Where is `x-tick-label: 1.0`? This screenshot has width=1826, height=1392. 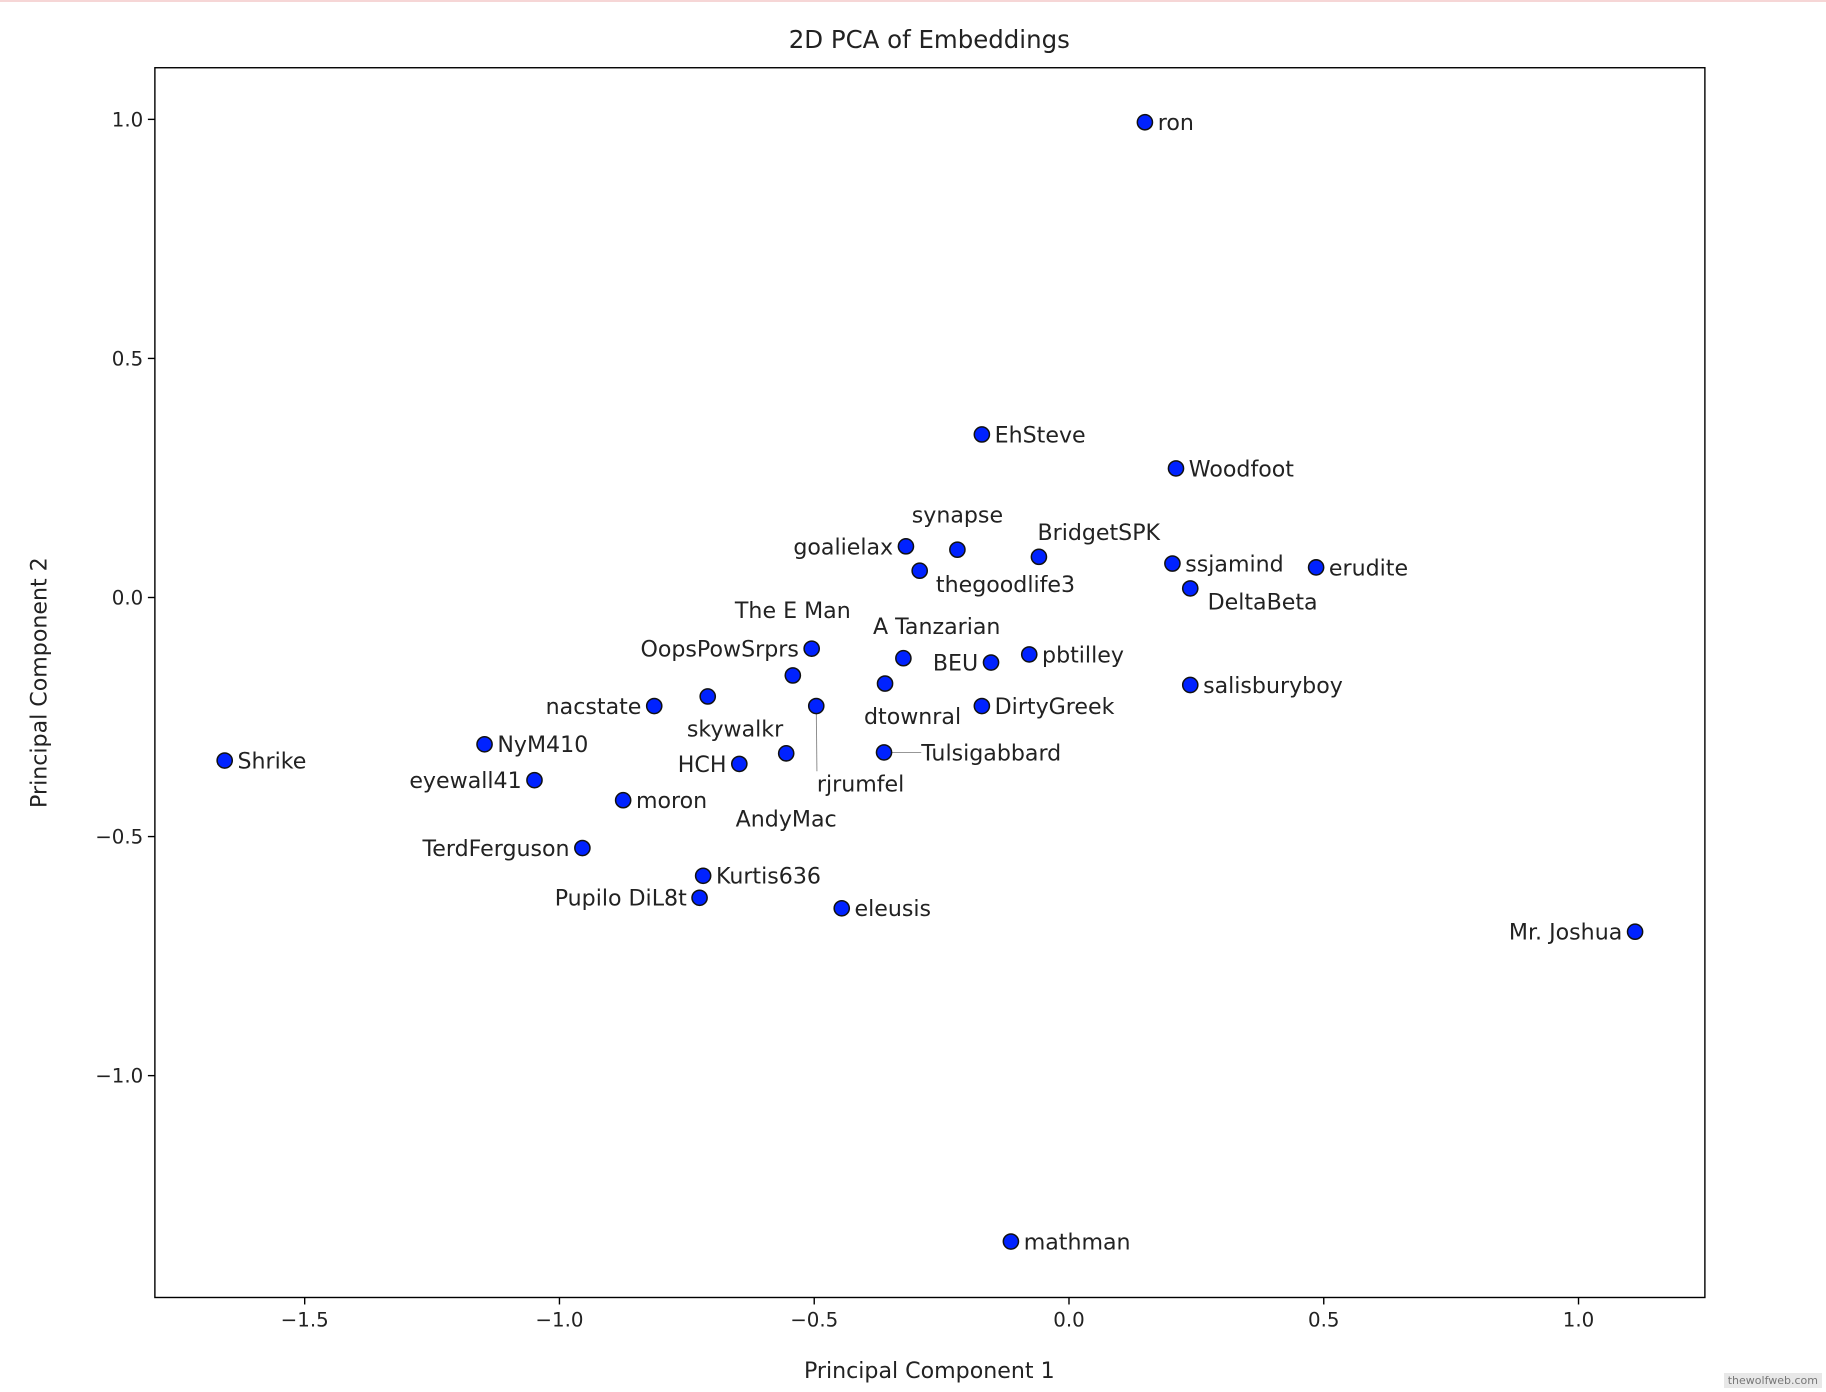
x-tick-label: 1.0 is located at coordinates (1578, 1320).